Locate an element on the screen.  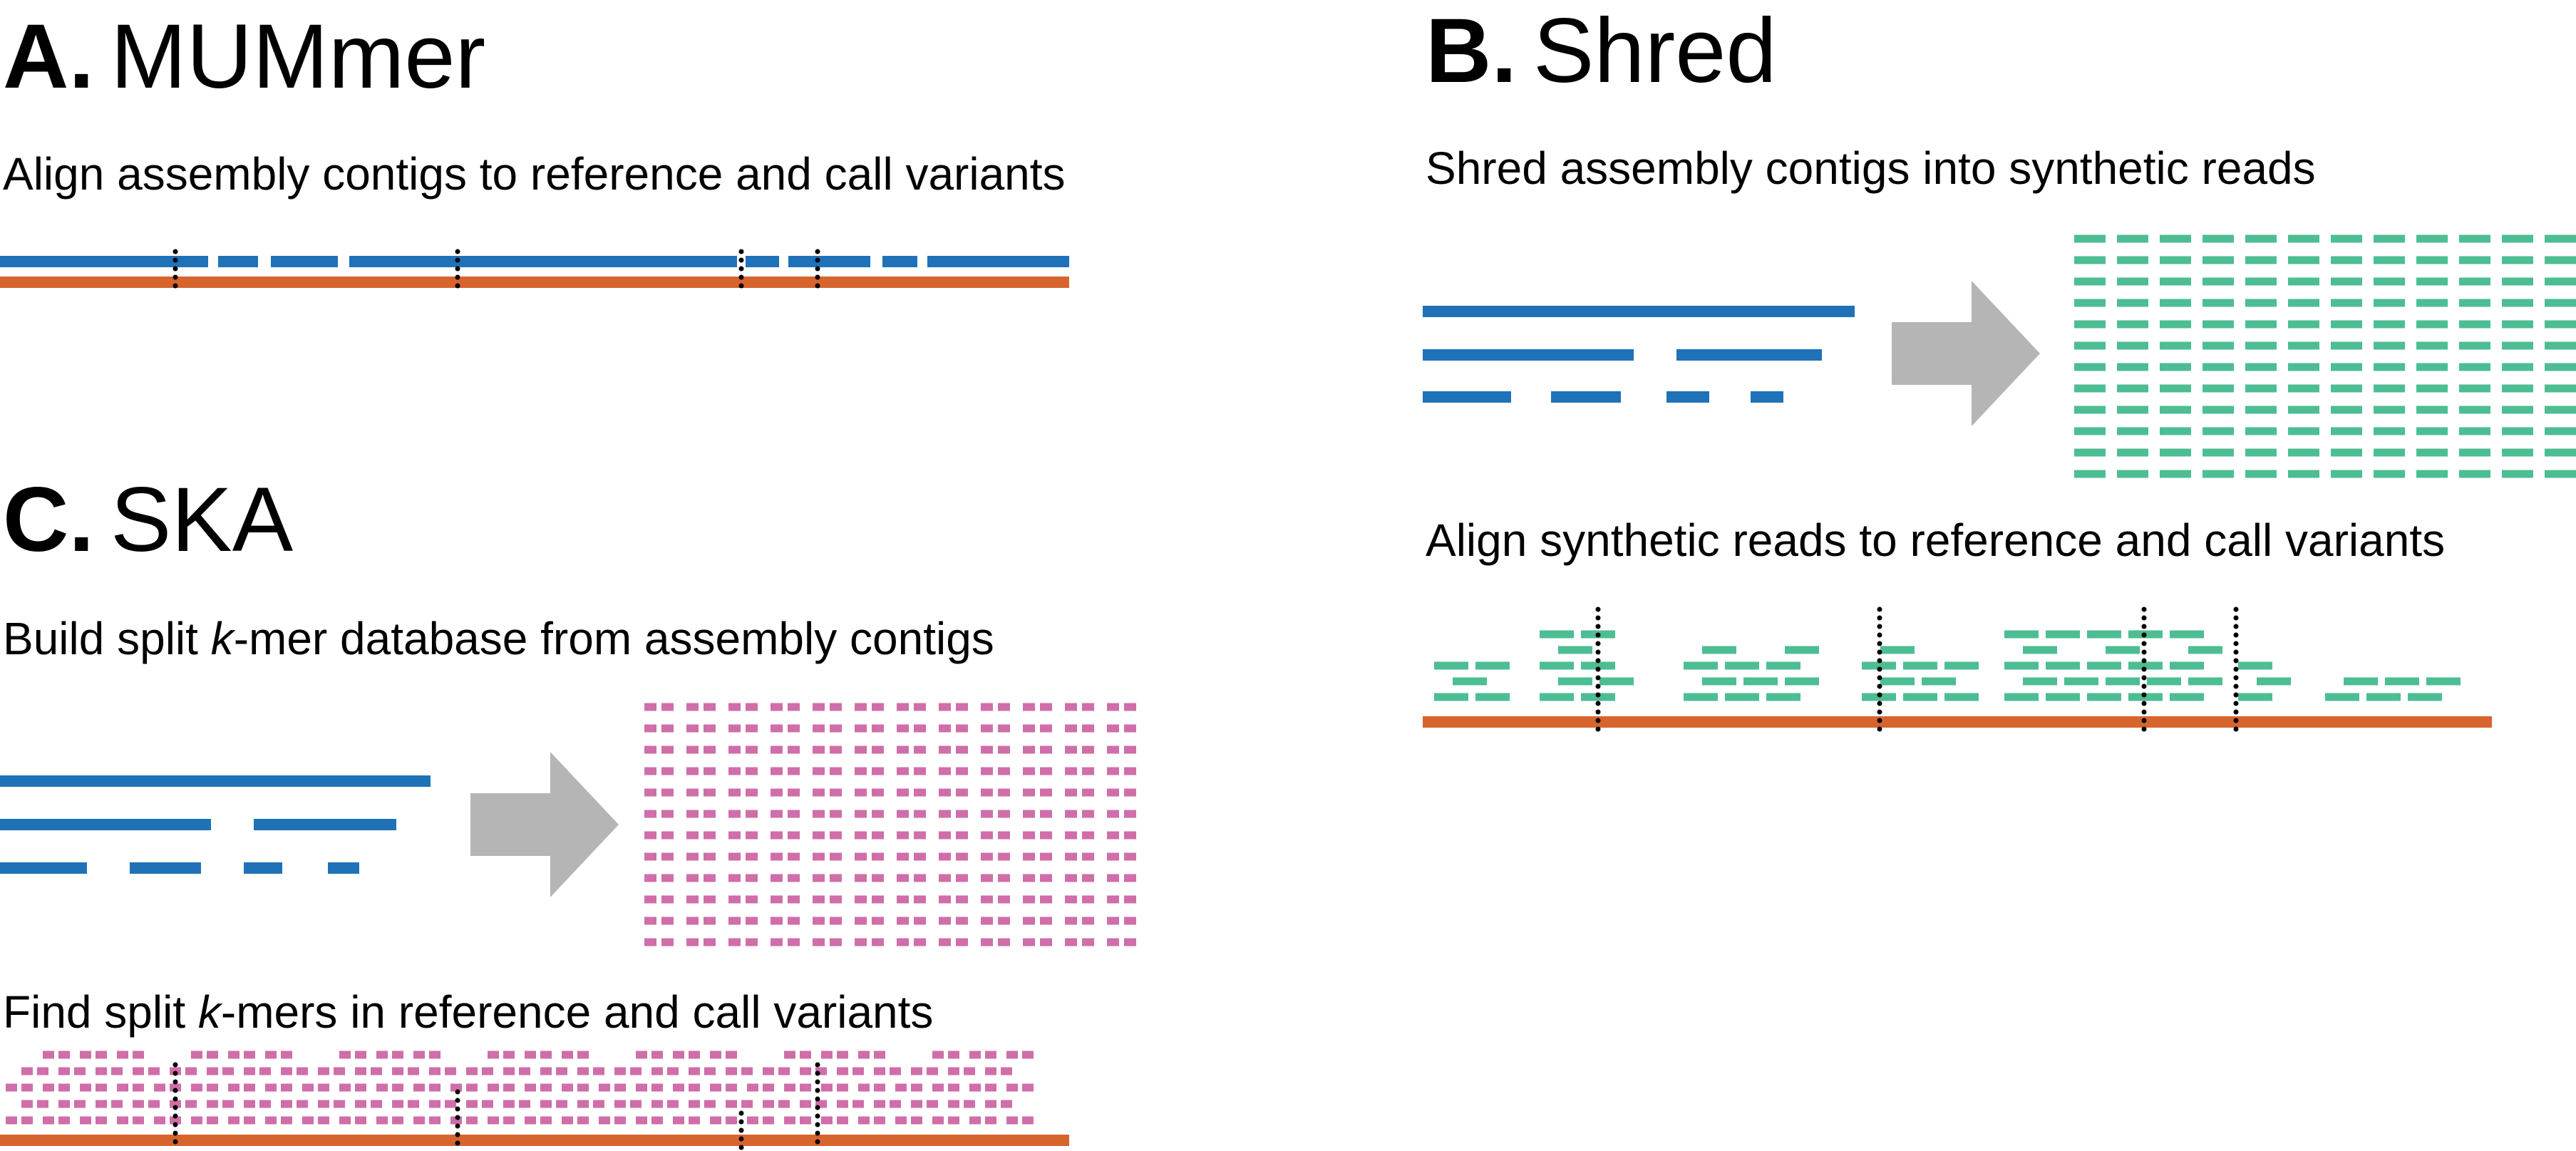
kmer-arrow is located at coordinates (544, 824).